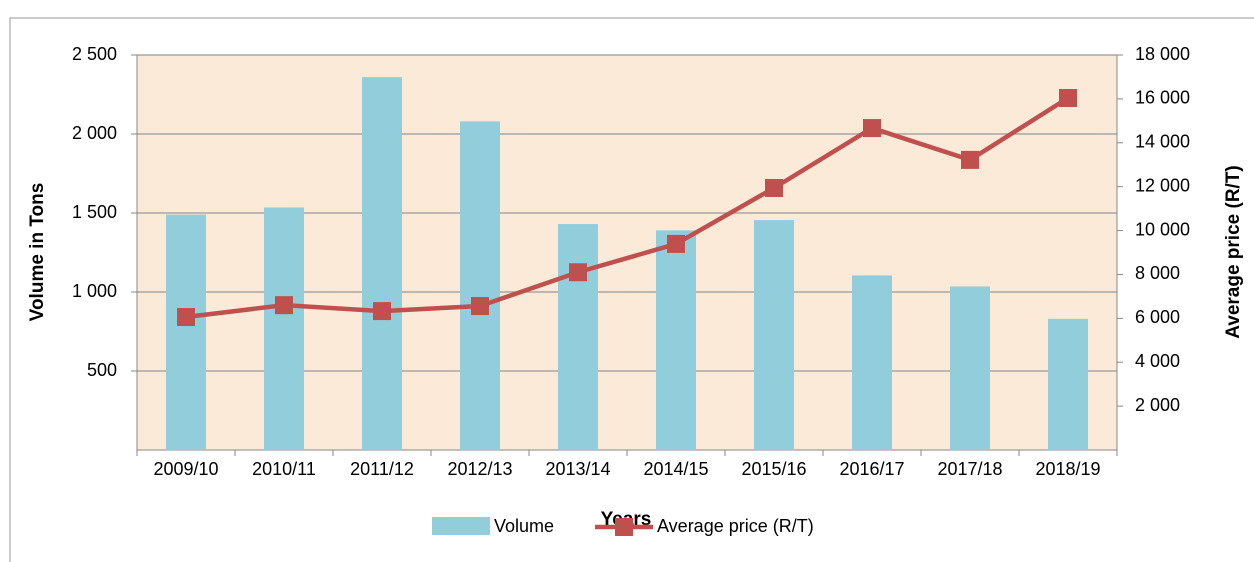 The image size is (1254, 562). What do you see at coordinates (1162, 185) in the screenshot?
I see `y2-tick-label: 12 000` at bounding box center [1162, 185].